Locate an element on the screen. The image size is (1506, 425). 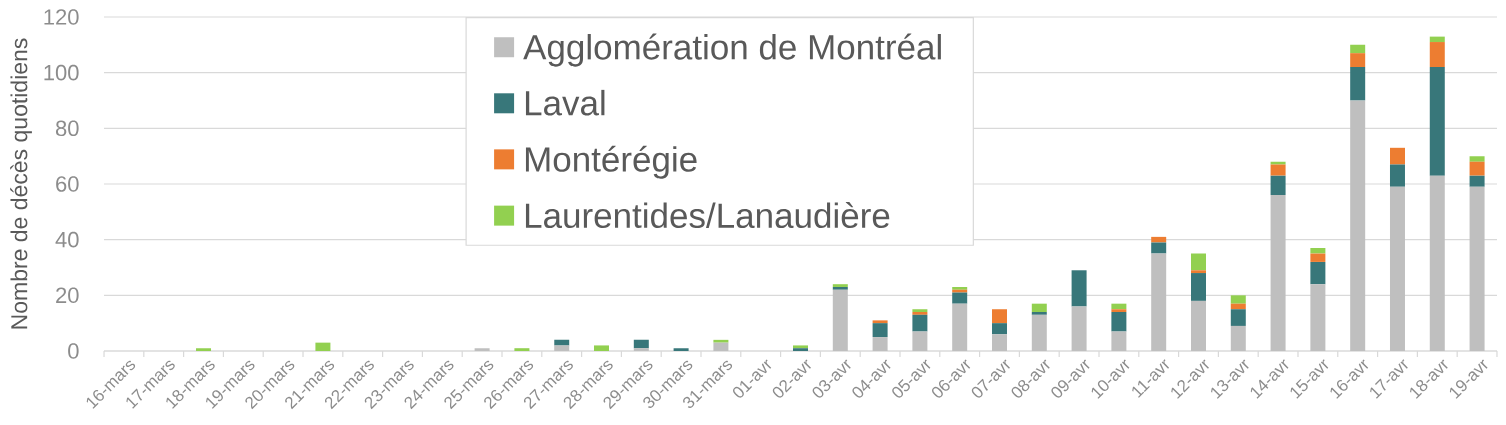
legend-label: Laval is located at coordinates (565, 102).